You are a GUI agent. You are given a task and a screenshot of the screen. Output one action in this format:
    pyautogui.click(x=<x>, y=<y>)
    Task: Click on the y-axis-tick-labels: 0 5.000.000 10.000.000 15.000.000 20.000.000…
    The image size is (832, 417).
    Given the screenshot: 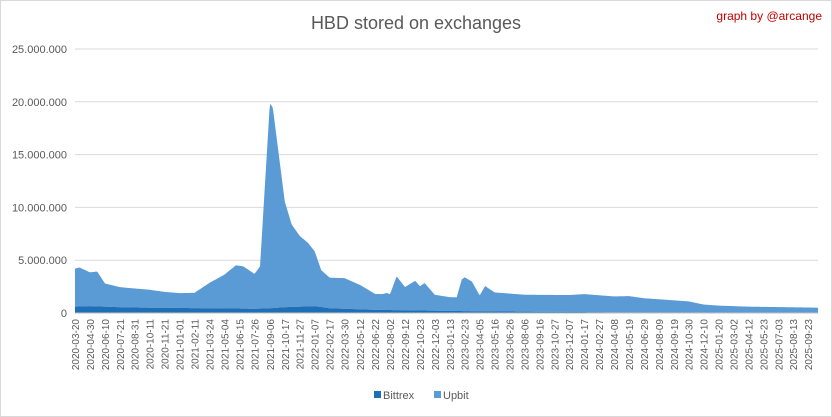 What is the action you would take?
    pyautogui.click(x=39, y=182)
    